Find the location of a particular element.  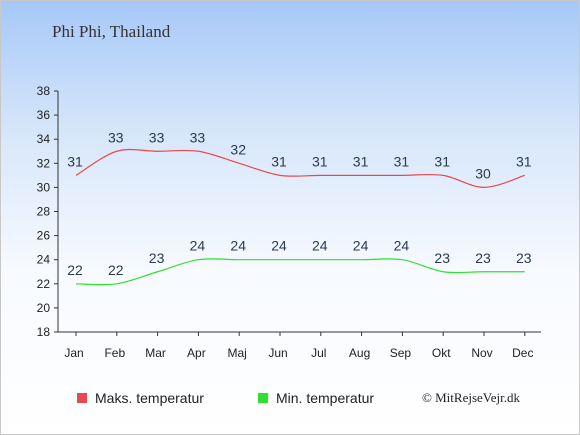

y-tick-label: 28 is located at coordinates (44, 212).